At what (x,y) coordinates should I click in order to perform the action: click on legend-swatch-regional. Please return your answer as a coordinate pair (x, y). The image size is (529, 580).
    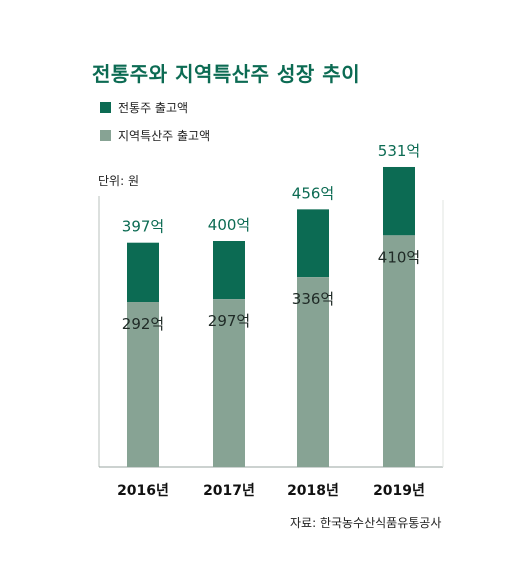
    Looking at the image, I should click on (105, 135).